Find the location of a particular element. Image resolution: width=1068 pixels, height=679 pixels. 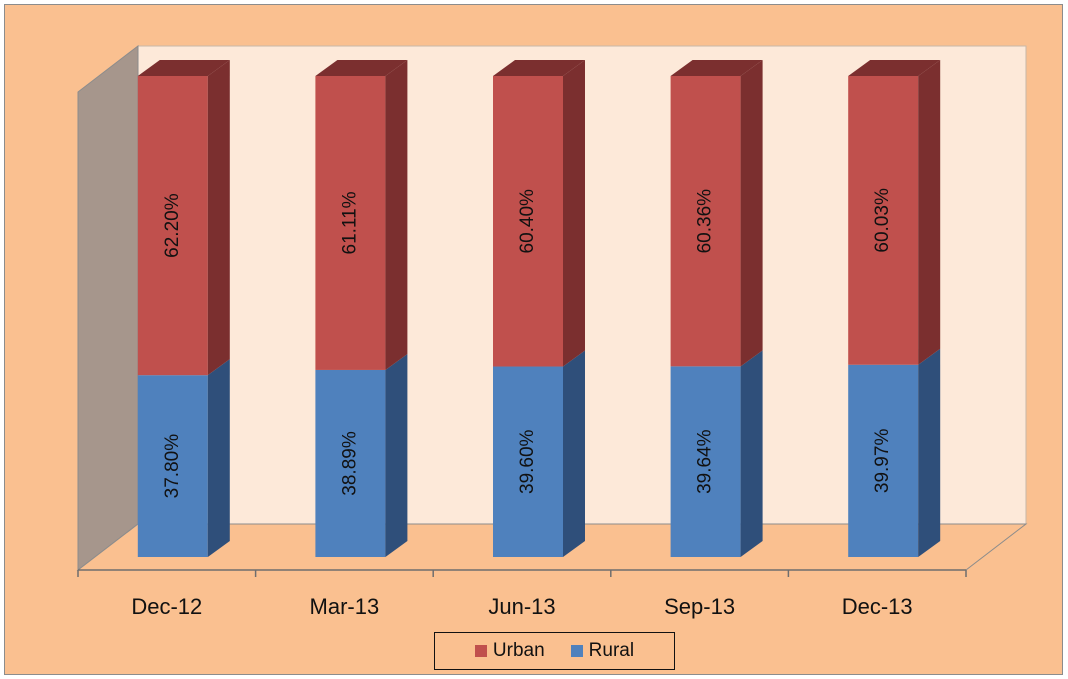

legend-swatch-urban is located at coordinates (480, 651).